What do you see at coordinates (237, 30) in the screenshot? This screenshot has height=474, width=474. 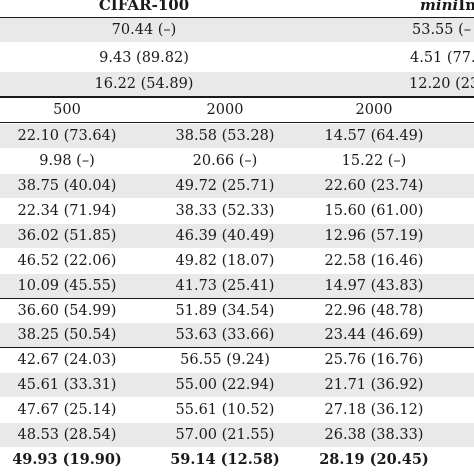 I see `table-row: 70.44 (–) 53.55 (–` at bounding box center [237, 30].